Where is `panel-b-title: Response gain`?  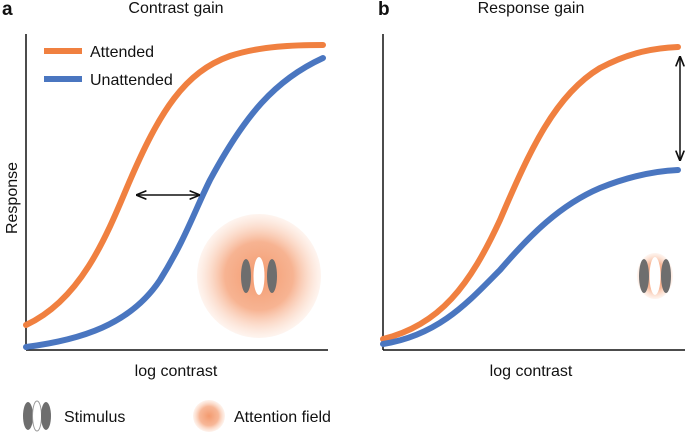 panel-b-title: Response gain is located at coordinates (531, 8).